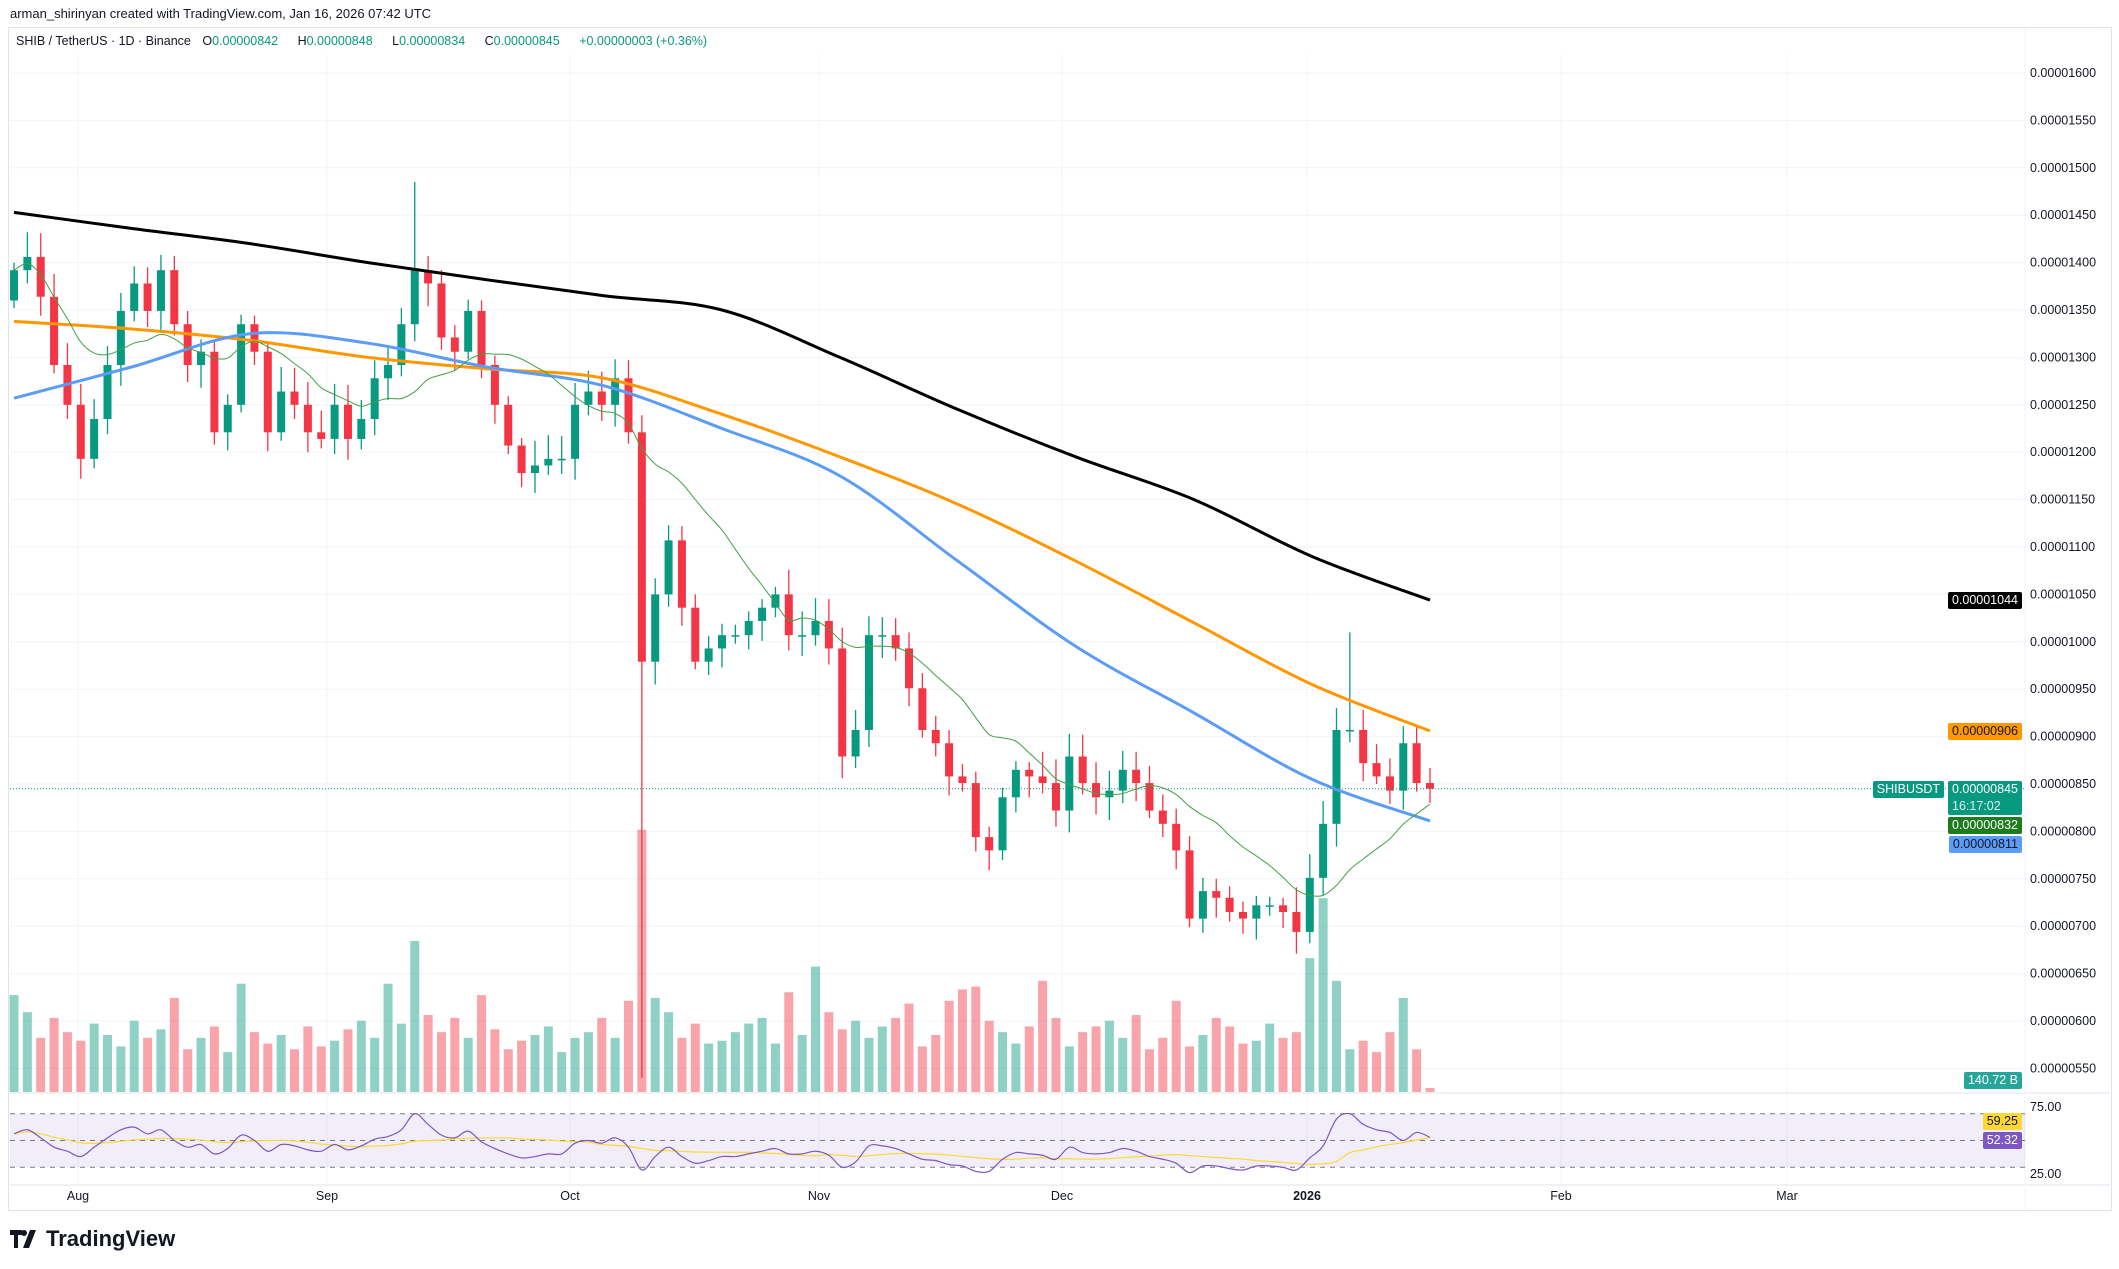 The width and height of the screenshot is (2119, 1269). I want to click on rsi-axis-label: 75.00, so click(2045, 1107).